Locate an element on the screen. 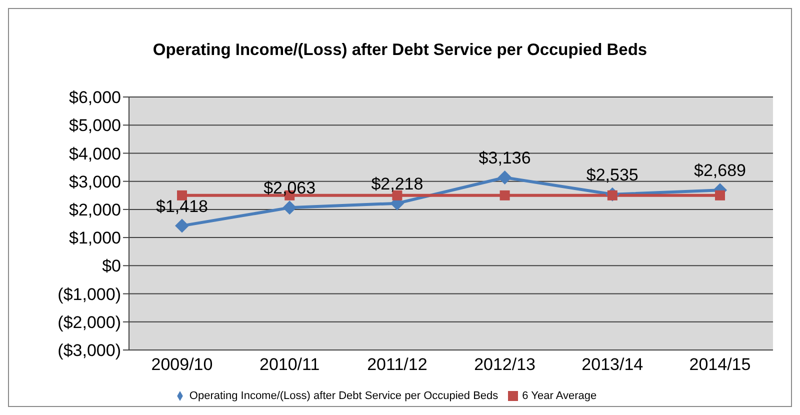  legend-label: 6 Year Average is located at coordinates (559, 396).